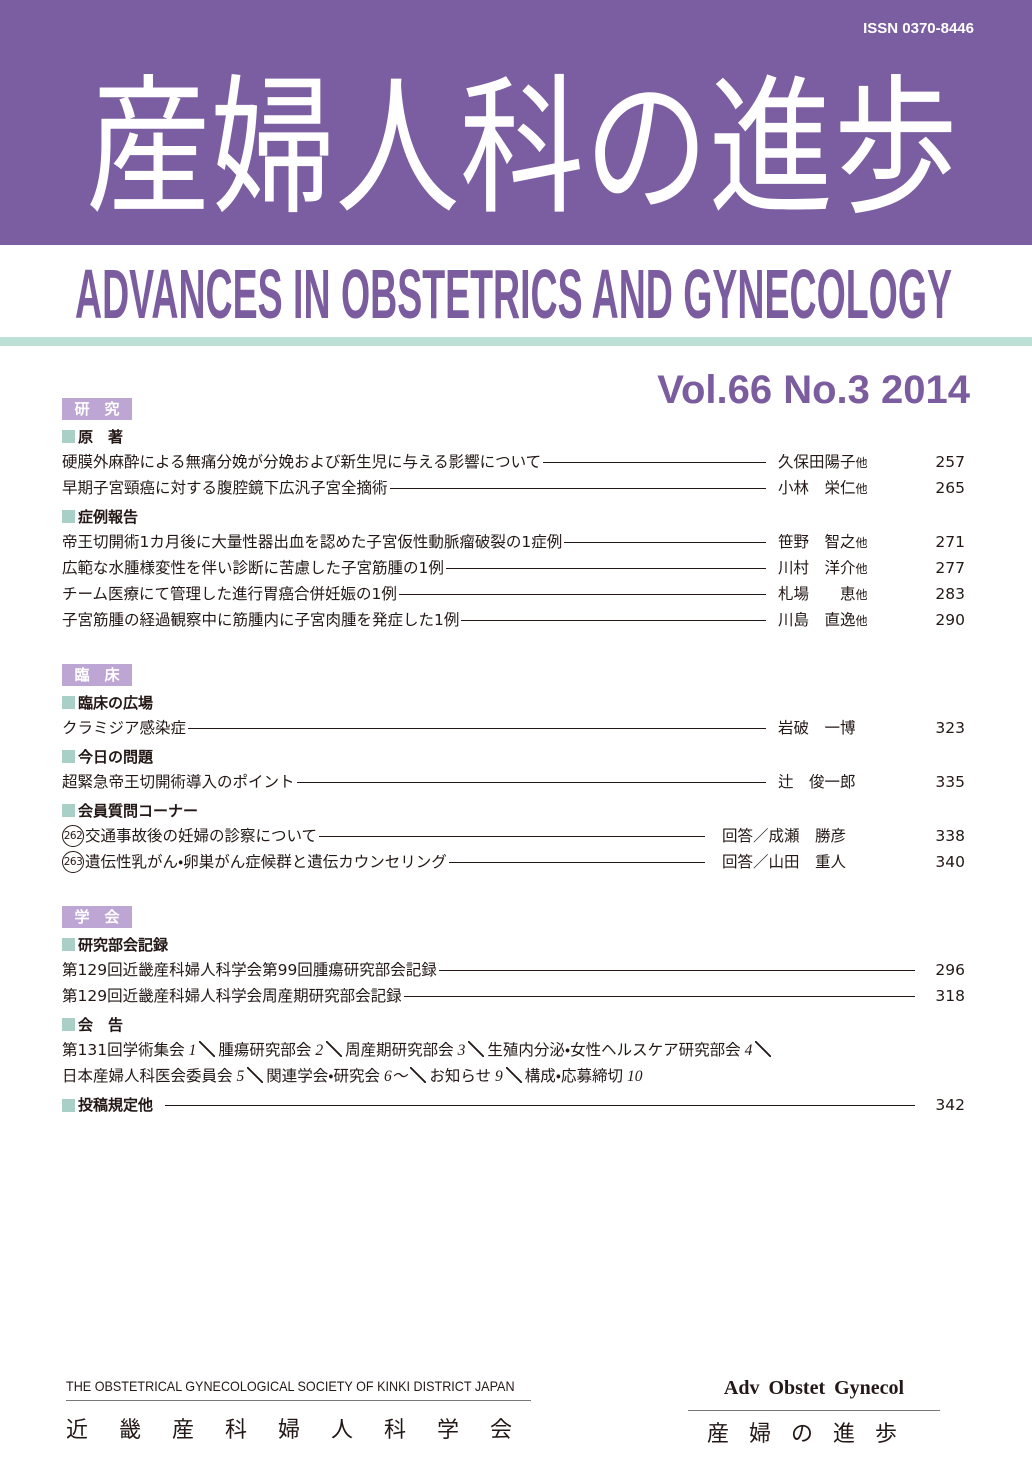 This screenshot has height=1458, width=1032. I want to click on short-ja: 産婦の進歩, so click(812, 1434).